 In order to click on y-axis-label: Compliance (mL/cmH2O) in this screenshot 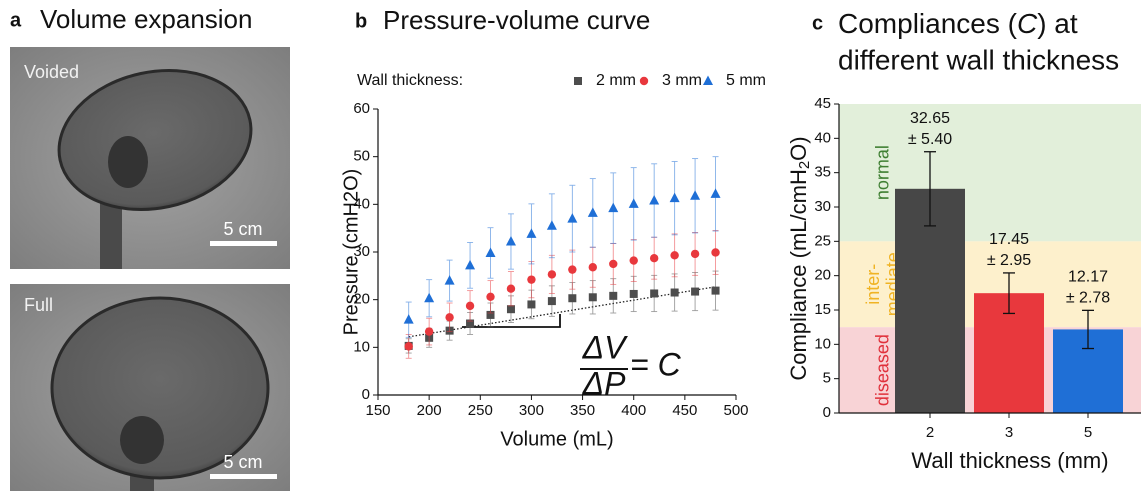, I will do `click(799, 258)`.